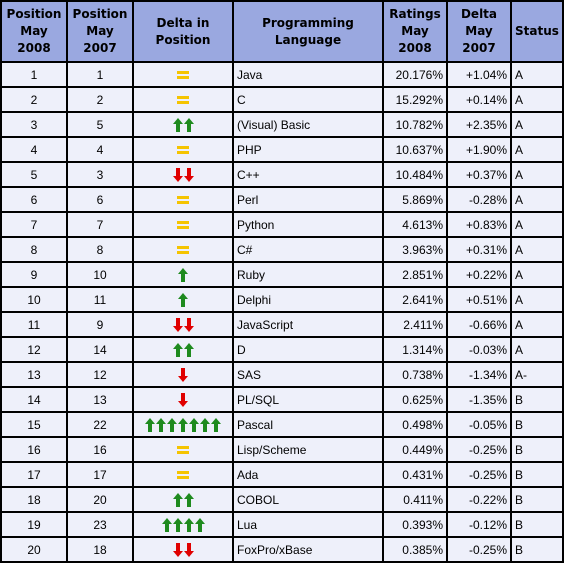  I want to click on language-link: Ada, so click(308, 474).